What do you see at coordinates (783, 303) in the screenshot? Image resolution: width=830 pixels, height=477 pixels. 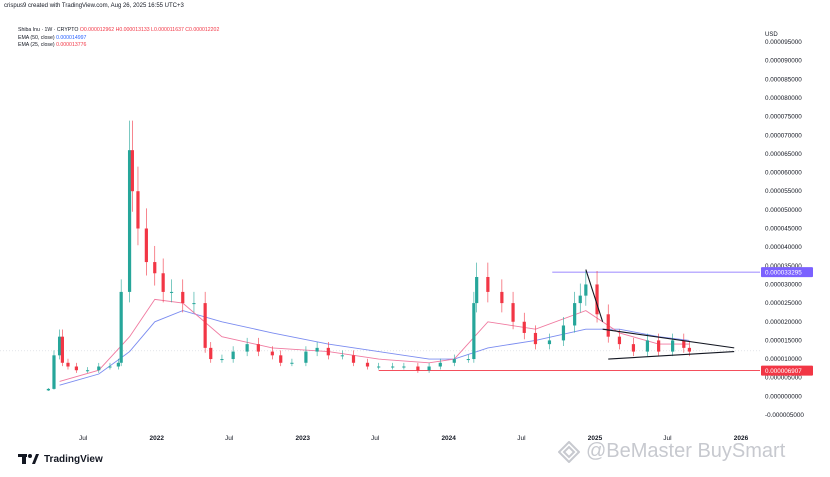 I see `y-tick-label: 0.000025000` at bounding box center [783, 303].